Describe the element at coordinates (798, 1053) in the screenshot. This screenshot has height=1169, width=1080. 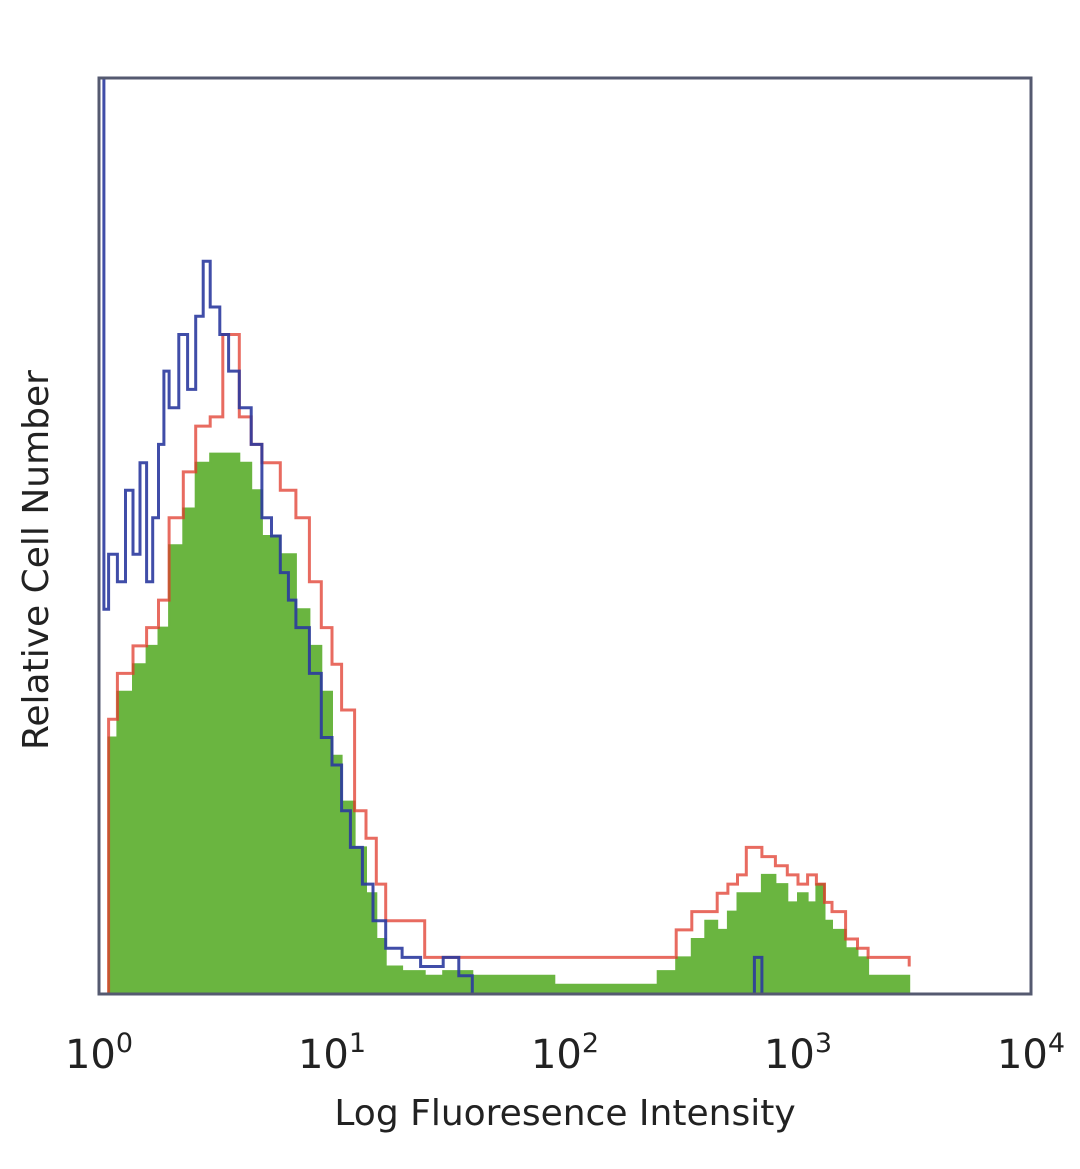
I see `x-tick-label: 103` at that location.